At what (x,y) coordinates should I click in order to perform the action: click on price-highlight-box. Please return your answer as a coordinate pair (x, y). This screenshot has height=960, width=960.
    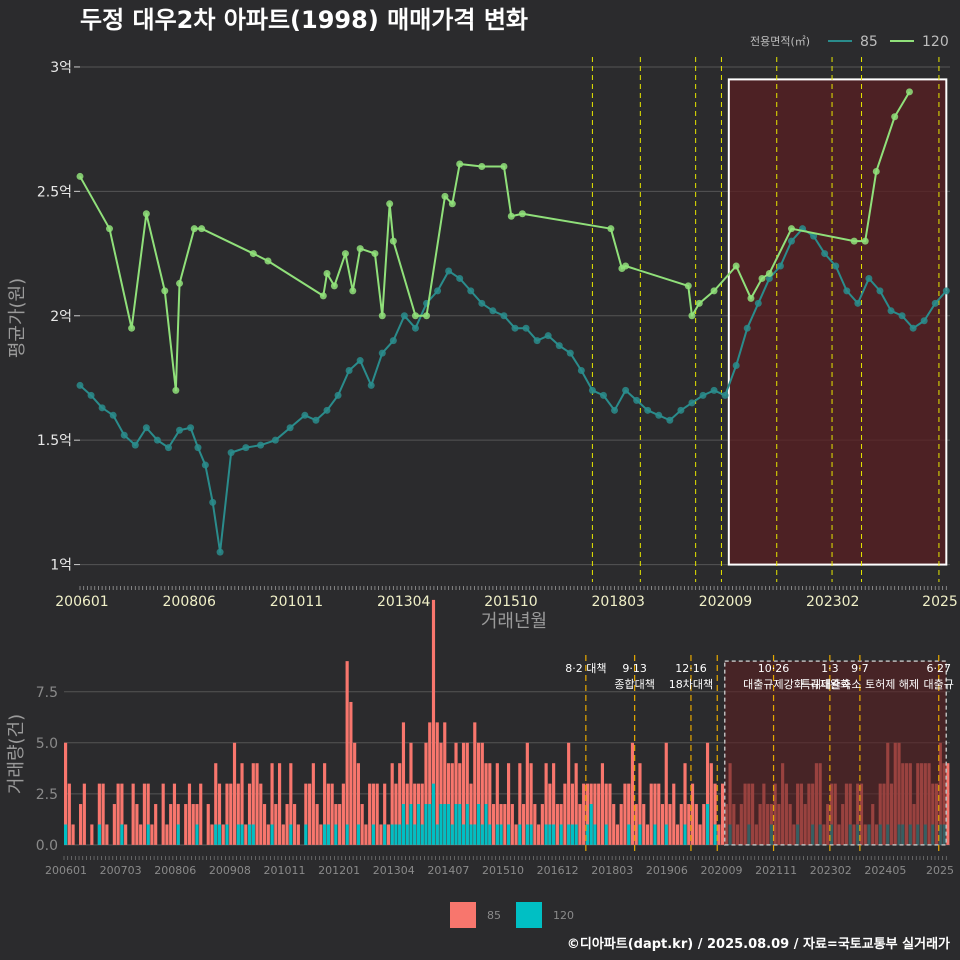
    Looking at the image, I should click on (837, 322).